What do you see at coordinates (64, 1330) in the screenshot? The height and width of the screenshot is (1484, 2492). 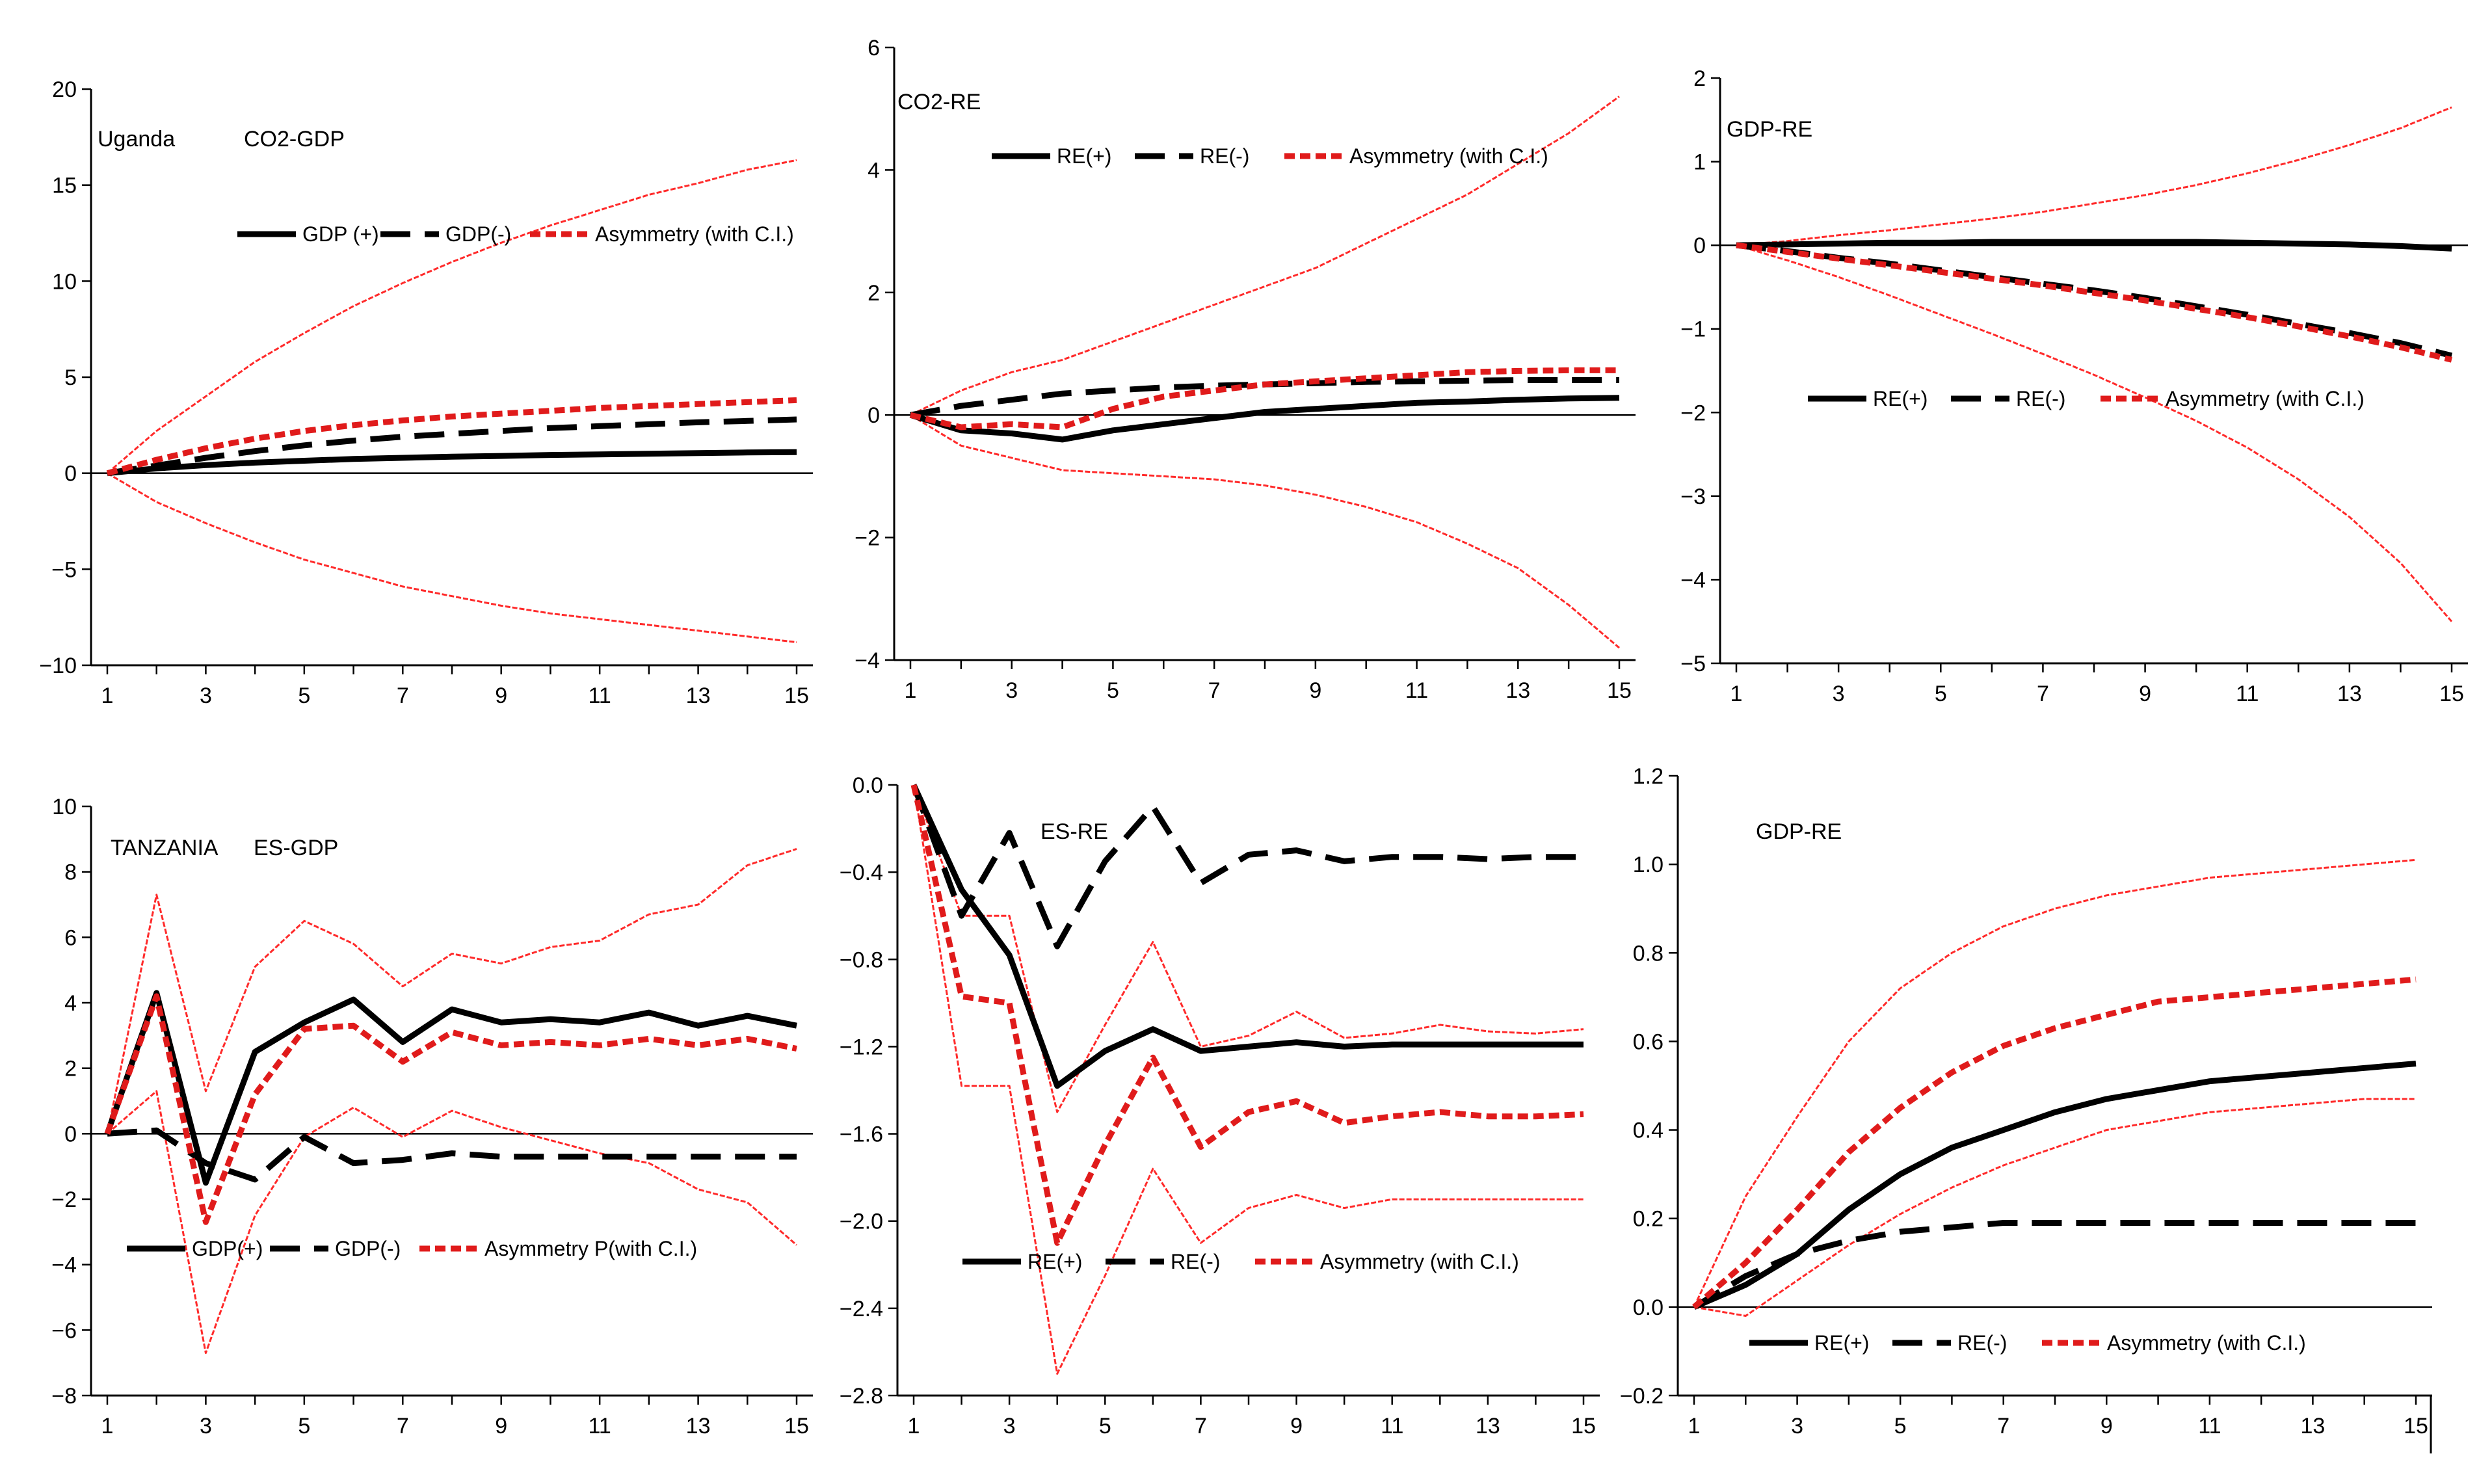 I see `y-tick-label: −6` at bounding box center [64, 1330].